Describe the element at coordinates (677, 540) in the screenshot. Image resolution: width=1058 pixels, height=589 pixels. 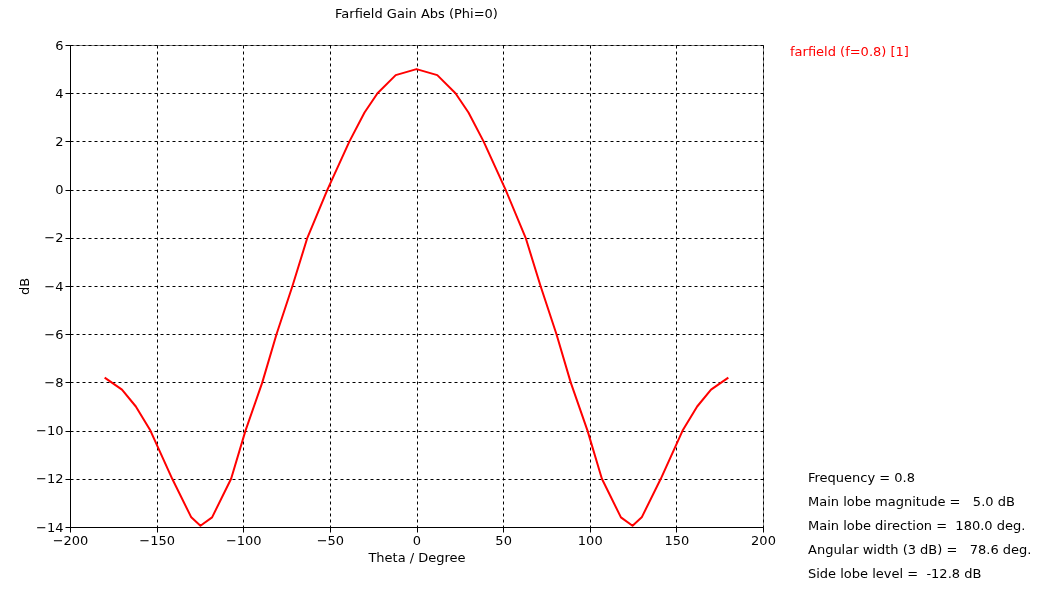
I see `x-tick-label: 150` at that location.